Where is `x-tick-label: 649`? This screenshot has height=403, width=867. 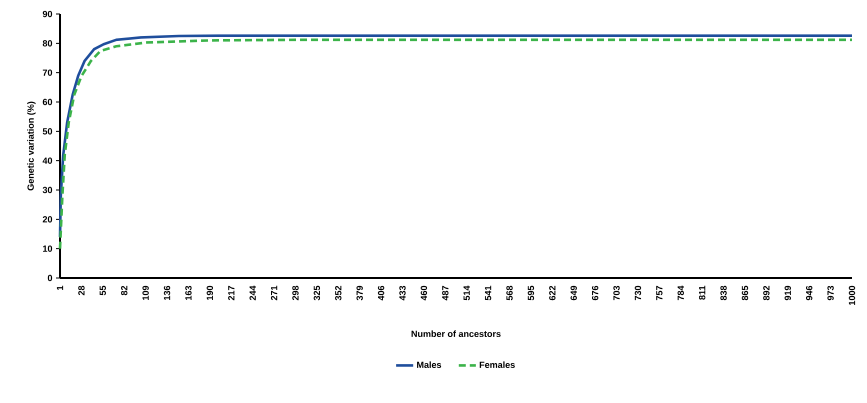 x-tick-label: 649 is located at coordinates (573, 293).